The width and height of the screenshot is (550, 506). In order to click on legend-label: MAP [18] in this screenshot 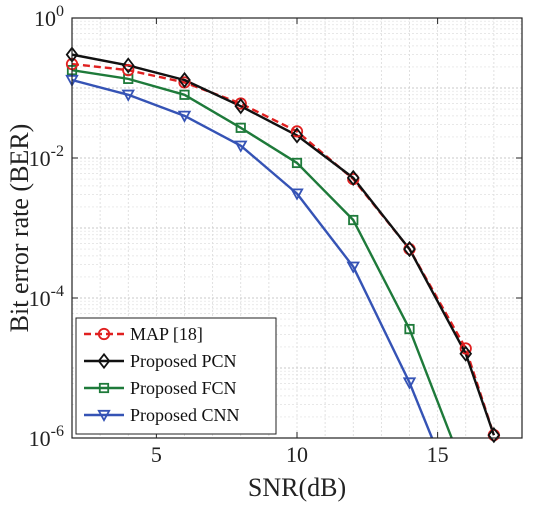, I will do `click(166, 334)`.